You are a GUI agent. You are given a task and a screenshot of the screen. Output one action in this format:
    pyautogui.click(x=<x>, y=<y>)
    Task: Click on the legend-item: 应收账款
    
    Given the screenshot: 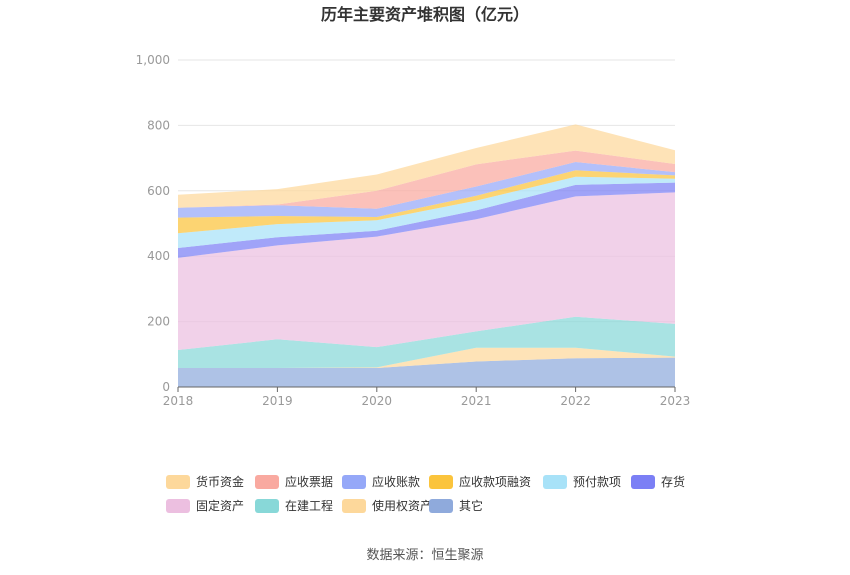 What is the action you would take?
    pyautogui.click(x=381, y=481)
    